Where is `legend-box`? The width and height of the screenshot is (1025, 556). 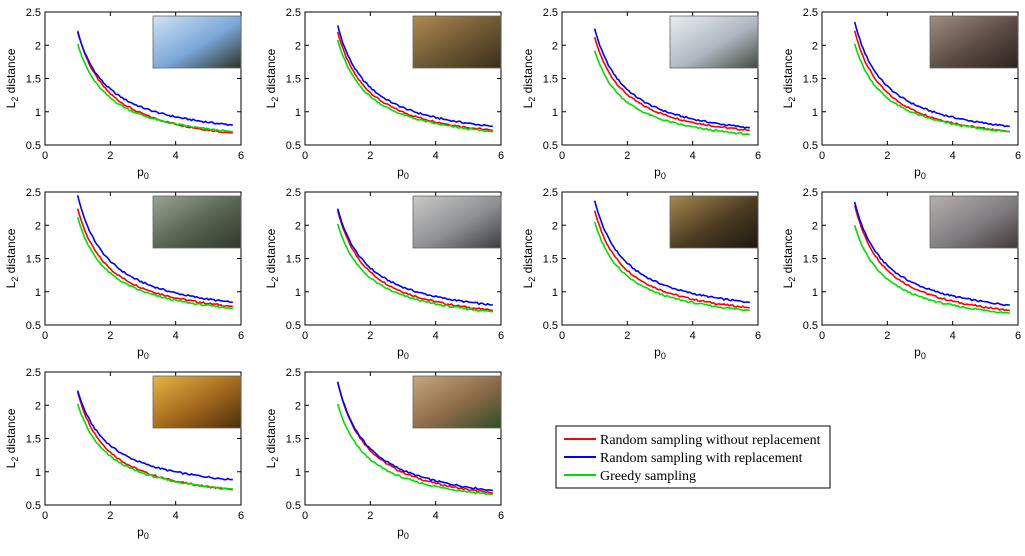
legend-box is located at coordinates (693, 457).